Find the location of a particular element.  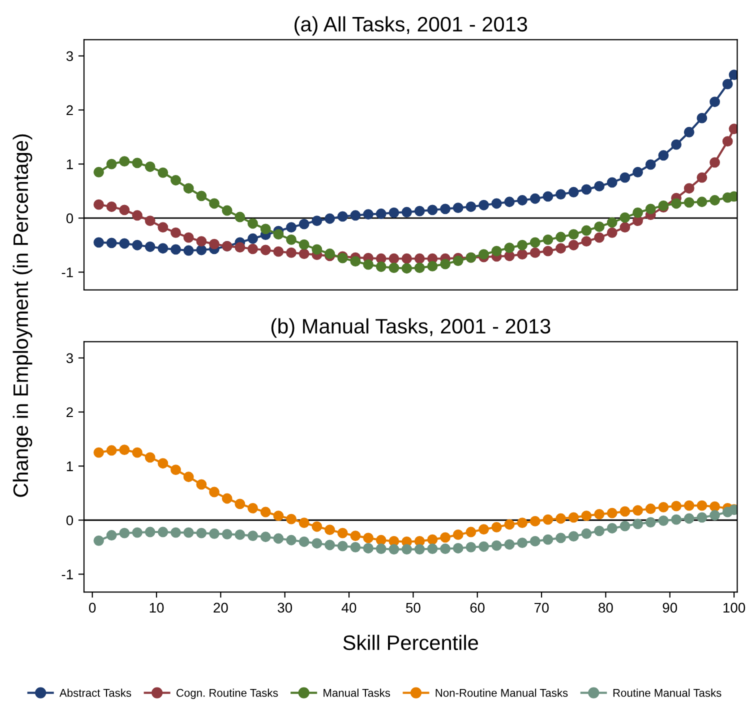

y-axis-title: Change in Employment (in Percentage) is located at coordinates (22, 315).